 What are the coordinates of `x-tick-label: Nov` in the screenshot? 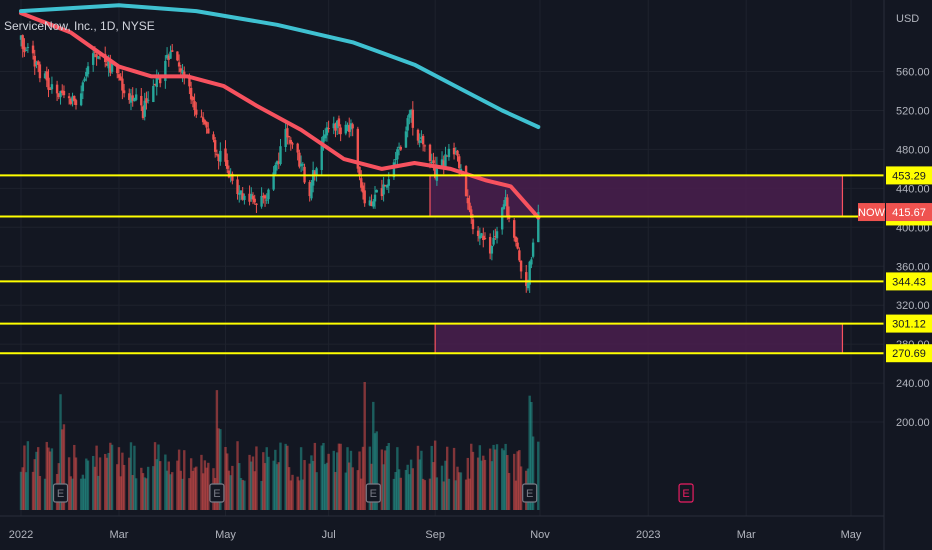 It's located at (540, 535).